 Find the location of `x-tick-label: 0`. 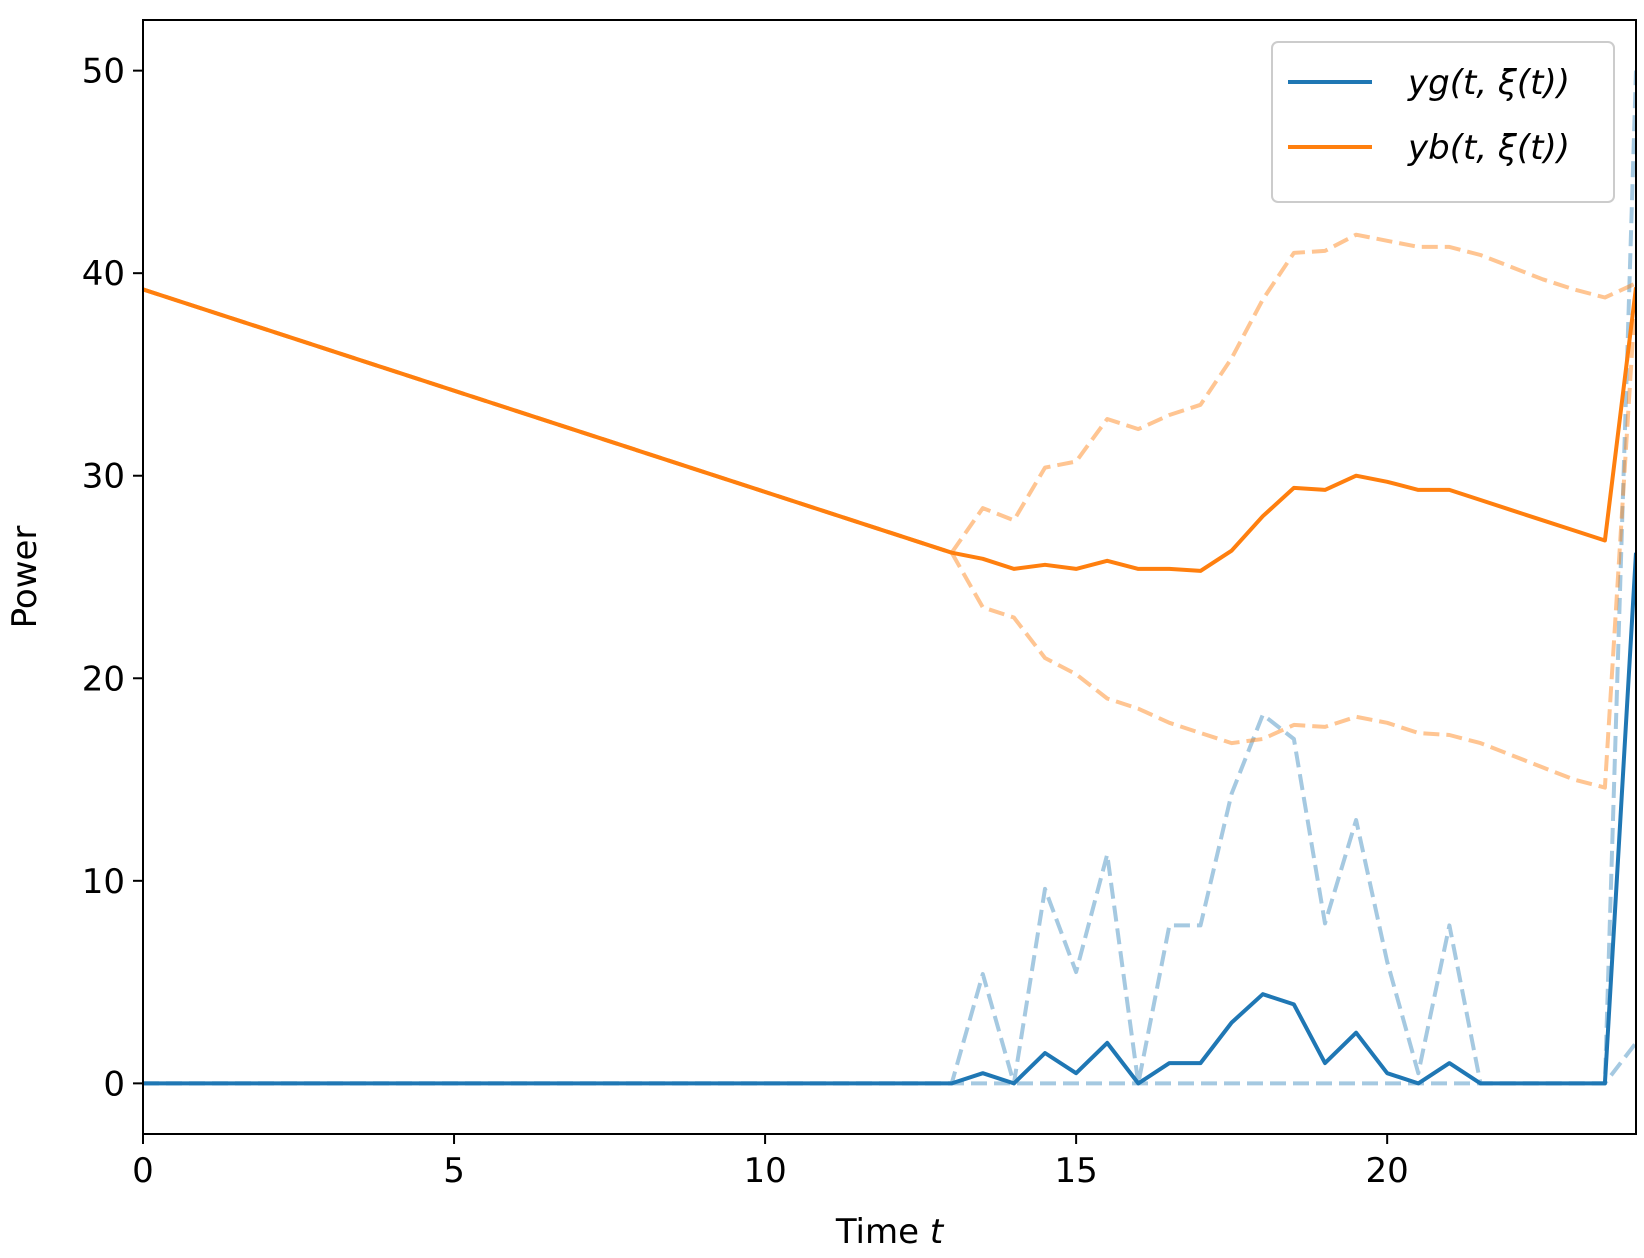

x-tick-label: 0 is located at coordinates (143, 1171).